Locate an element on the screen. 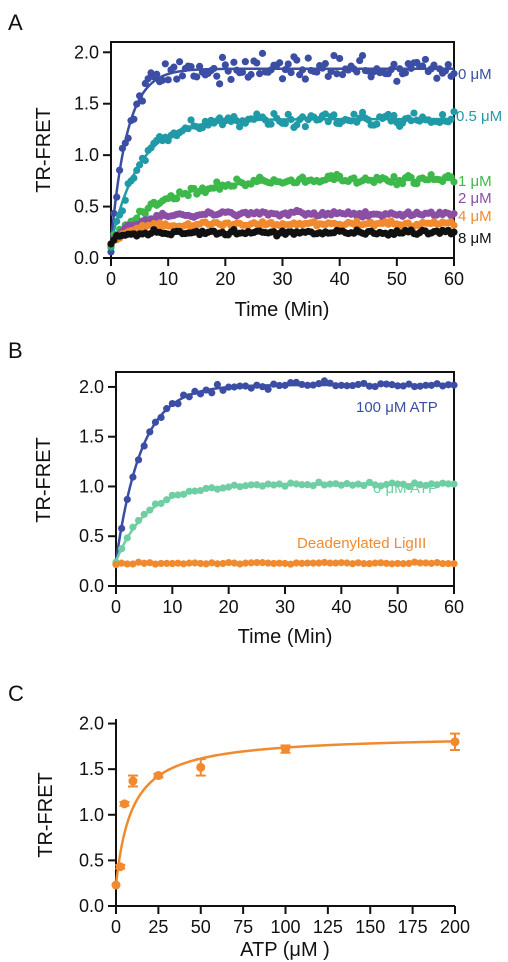 This screenshot has width=508, height=962. panel-a-series-labels: 0 μM 0.5 μM 1 μM2 μM4 μM 8 μM is located at coordinates (479, 156).